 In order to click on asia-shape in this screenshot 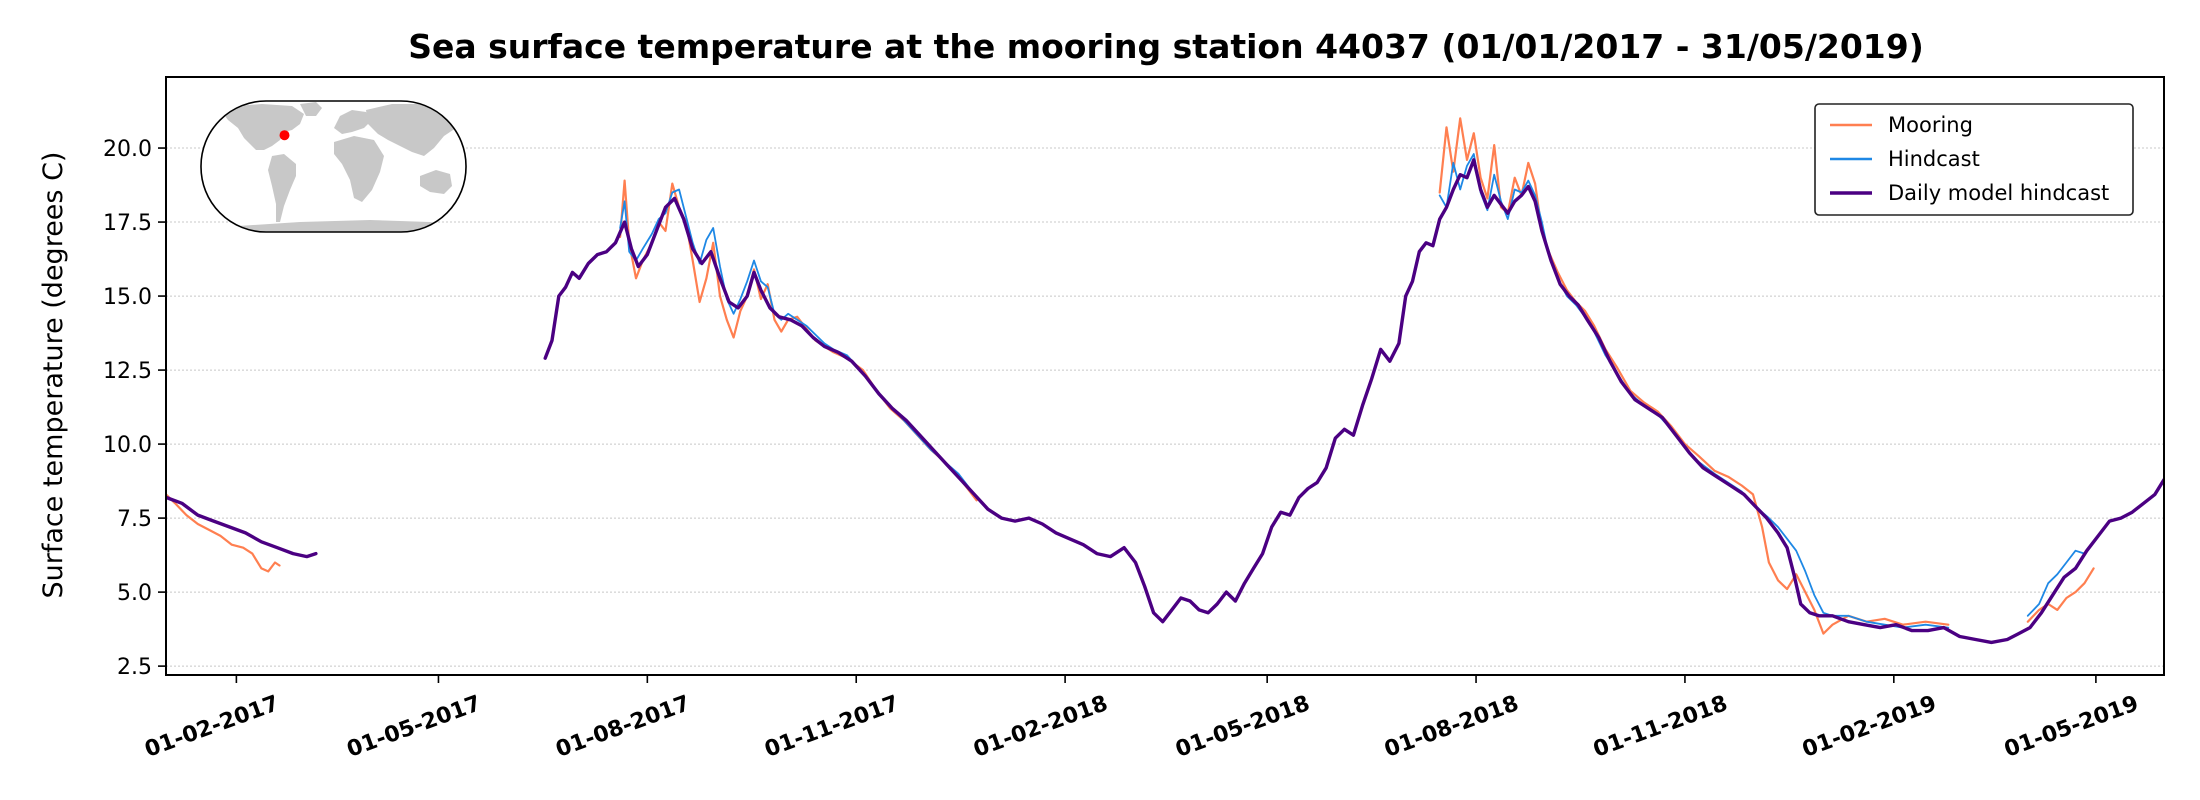, I will do `click(414, 130)`.